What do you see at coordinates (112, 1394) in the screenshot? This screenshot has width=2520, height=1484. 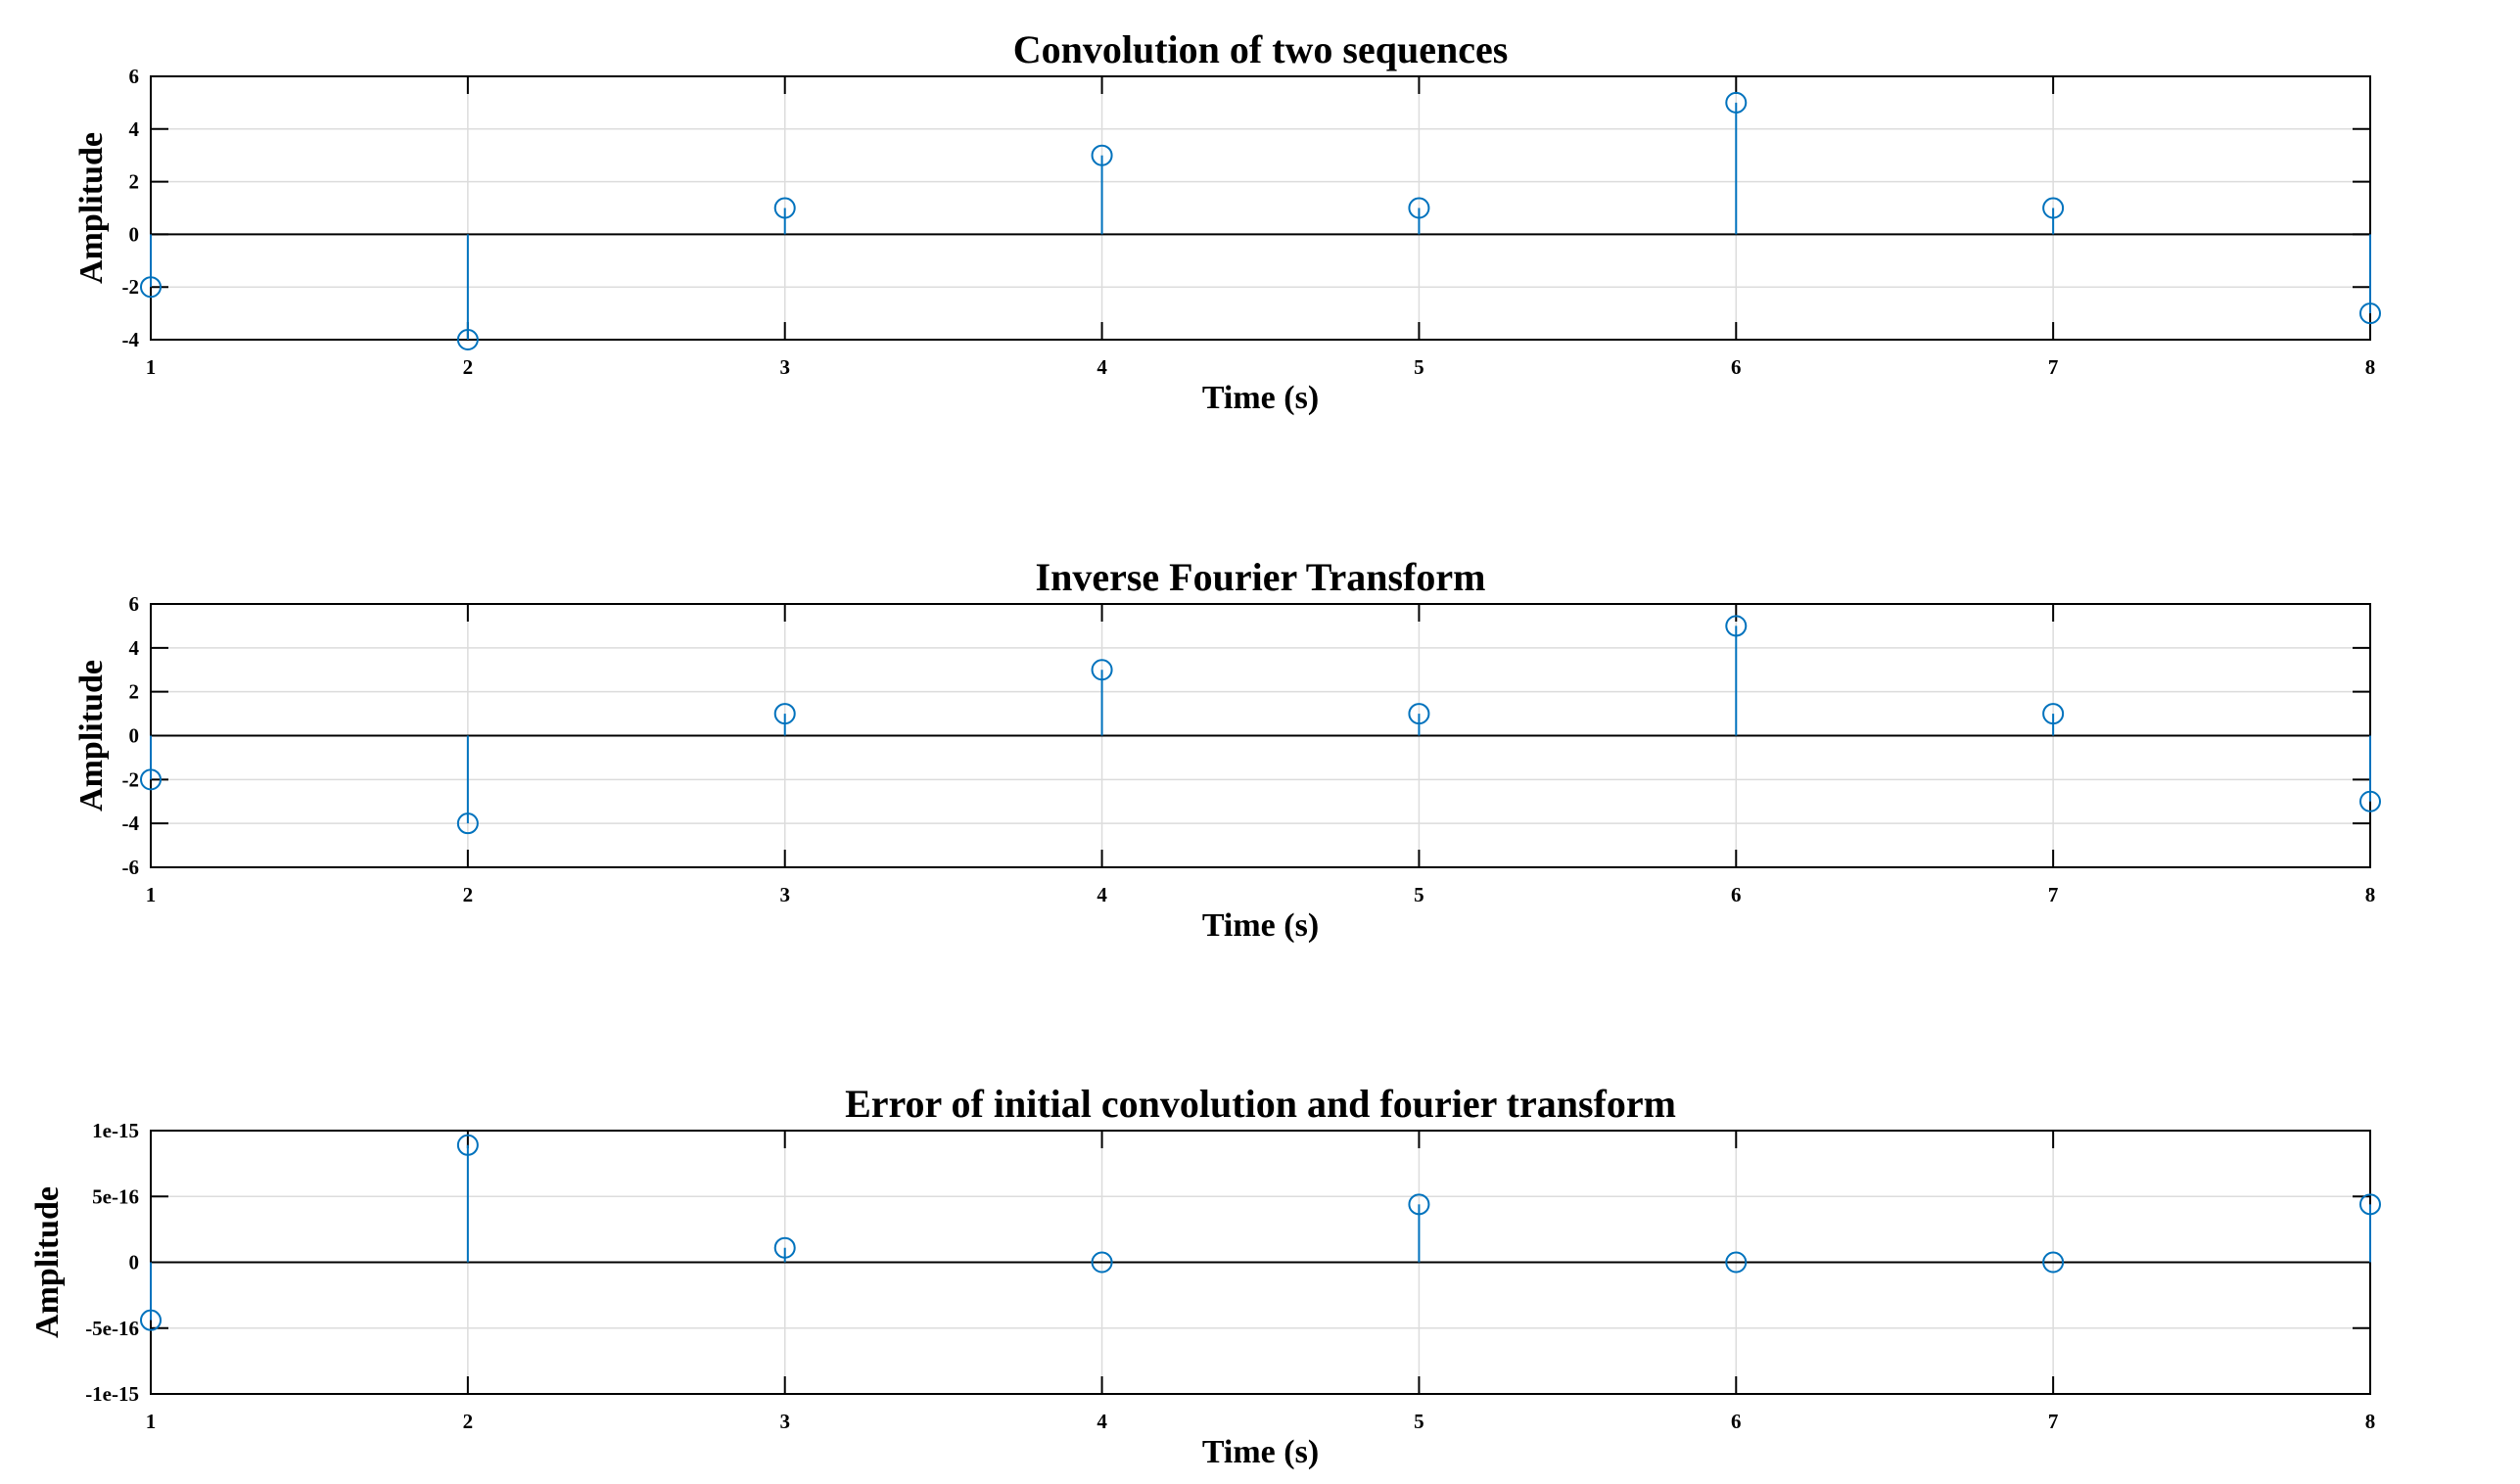 I see `y-tick-label: -1e-15` at bounding box center [112, 1394].